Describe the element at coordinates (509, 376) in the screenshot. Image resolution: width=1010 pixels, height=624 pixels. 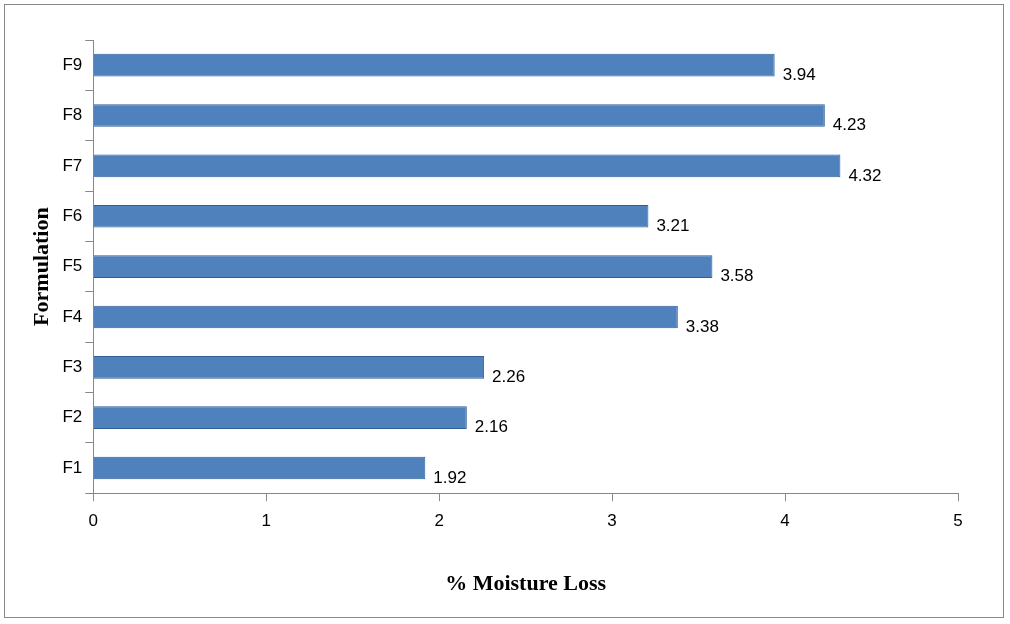
I see `data-label: 2.26` at that location.